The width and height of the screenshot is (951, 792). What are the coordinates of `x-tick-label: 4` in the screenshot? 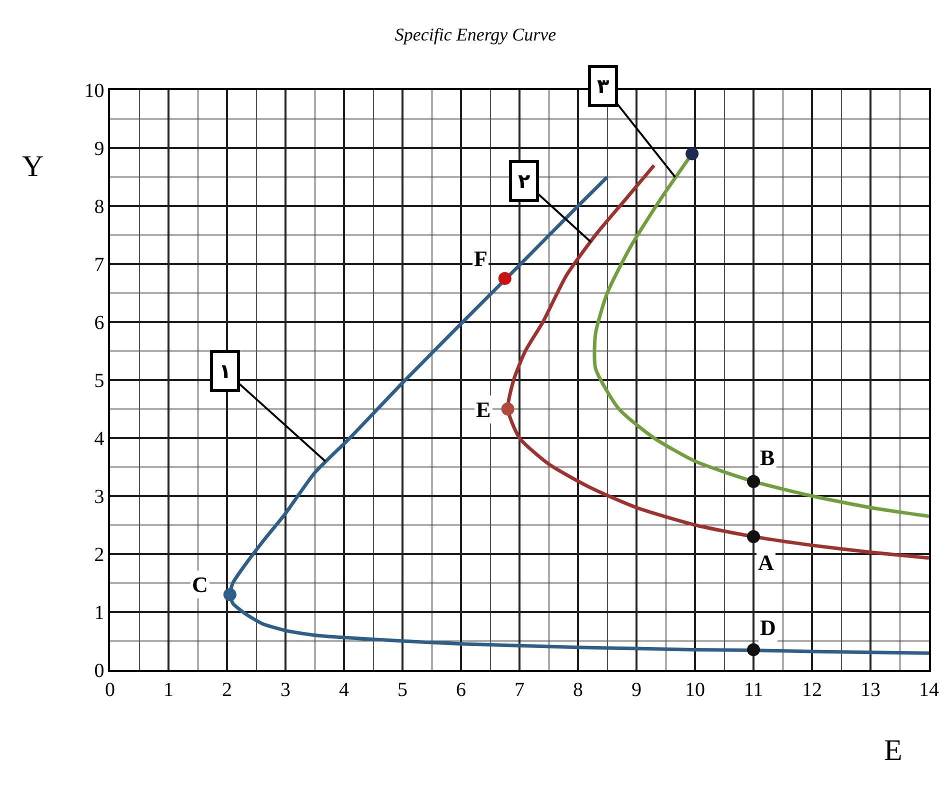 It's located at (344, 689).